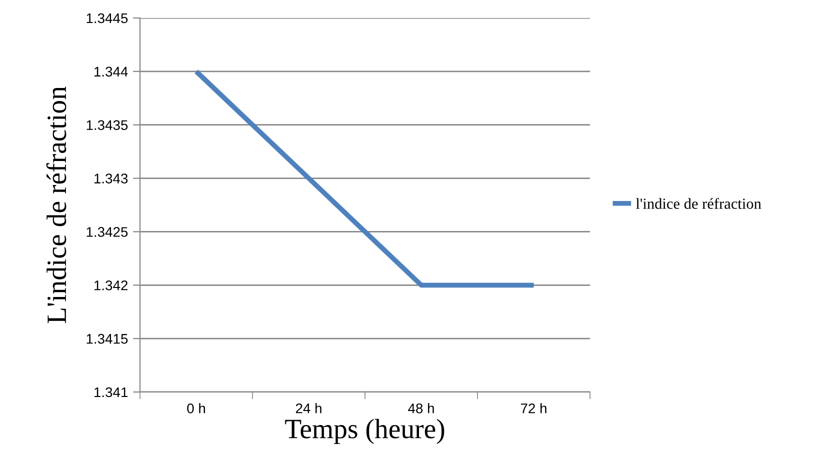 The width and height of the screenshot is (839, 466). I want to click on x-tick-label: 48 h, so click(421, 408).